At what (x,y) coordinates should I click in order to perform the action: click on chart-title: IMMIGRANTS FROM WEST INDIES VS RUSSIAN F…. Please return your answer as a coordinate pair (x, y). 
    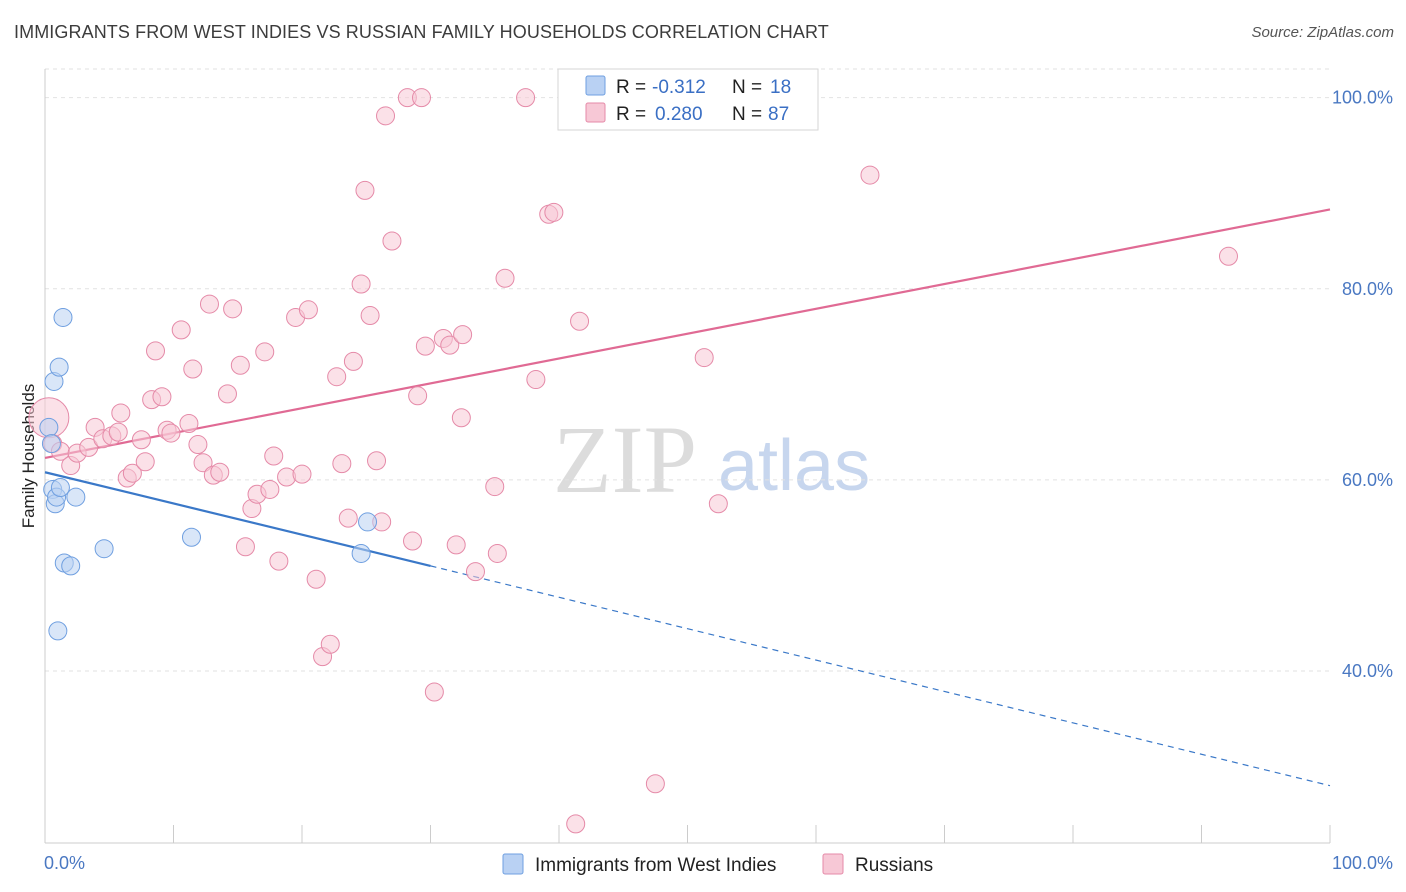
    Looking at the image, I should click on (421, 32).